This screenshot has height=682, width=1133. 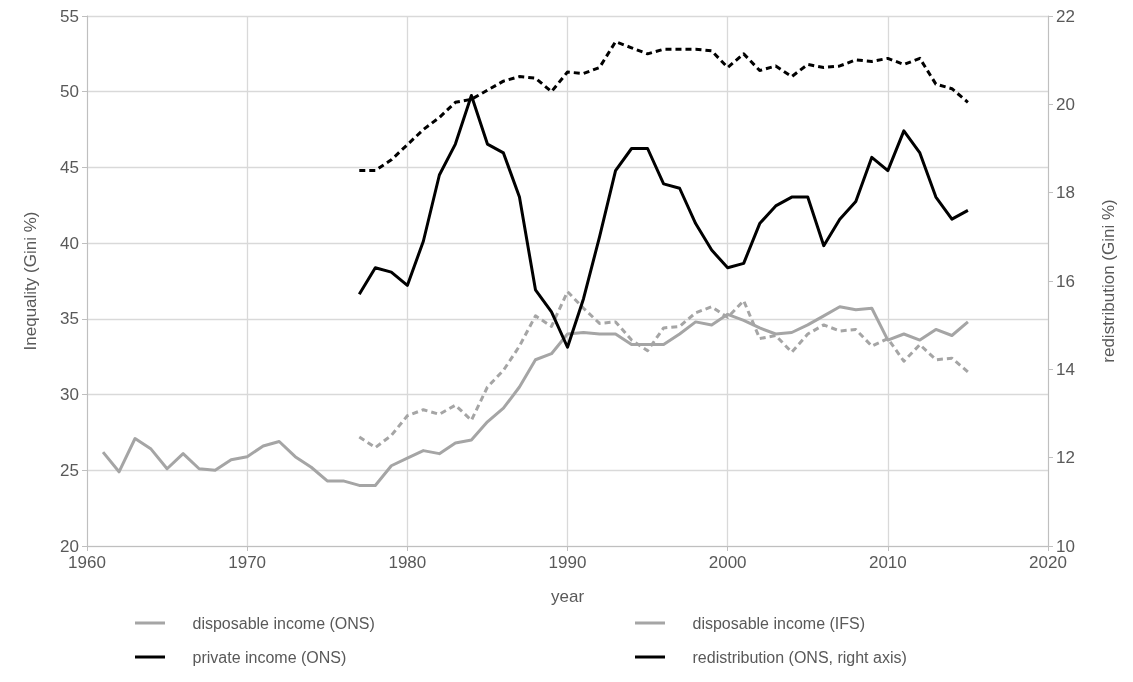 I want to click on x-tick-label: 1980, so click(x=407, y=562).